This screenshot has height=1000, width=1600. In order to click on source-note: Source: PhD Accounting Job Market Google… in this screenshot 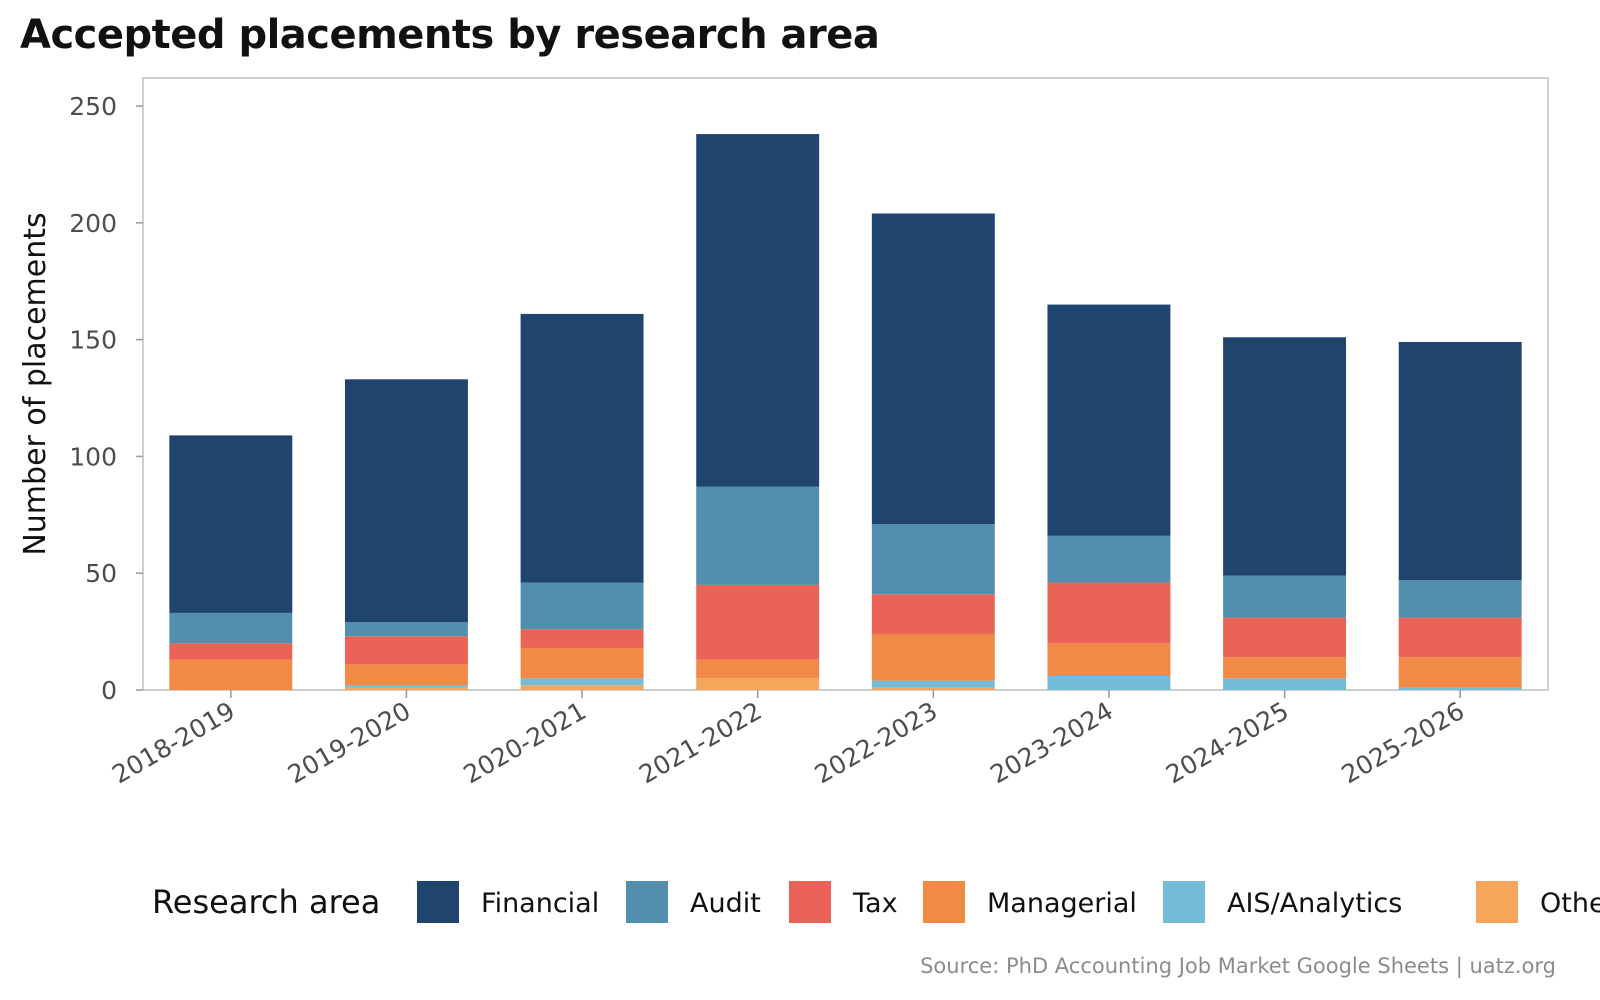, I will do `click(1238, 966)`.